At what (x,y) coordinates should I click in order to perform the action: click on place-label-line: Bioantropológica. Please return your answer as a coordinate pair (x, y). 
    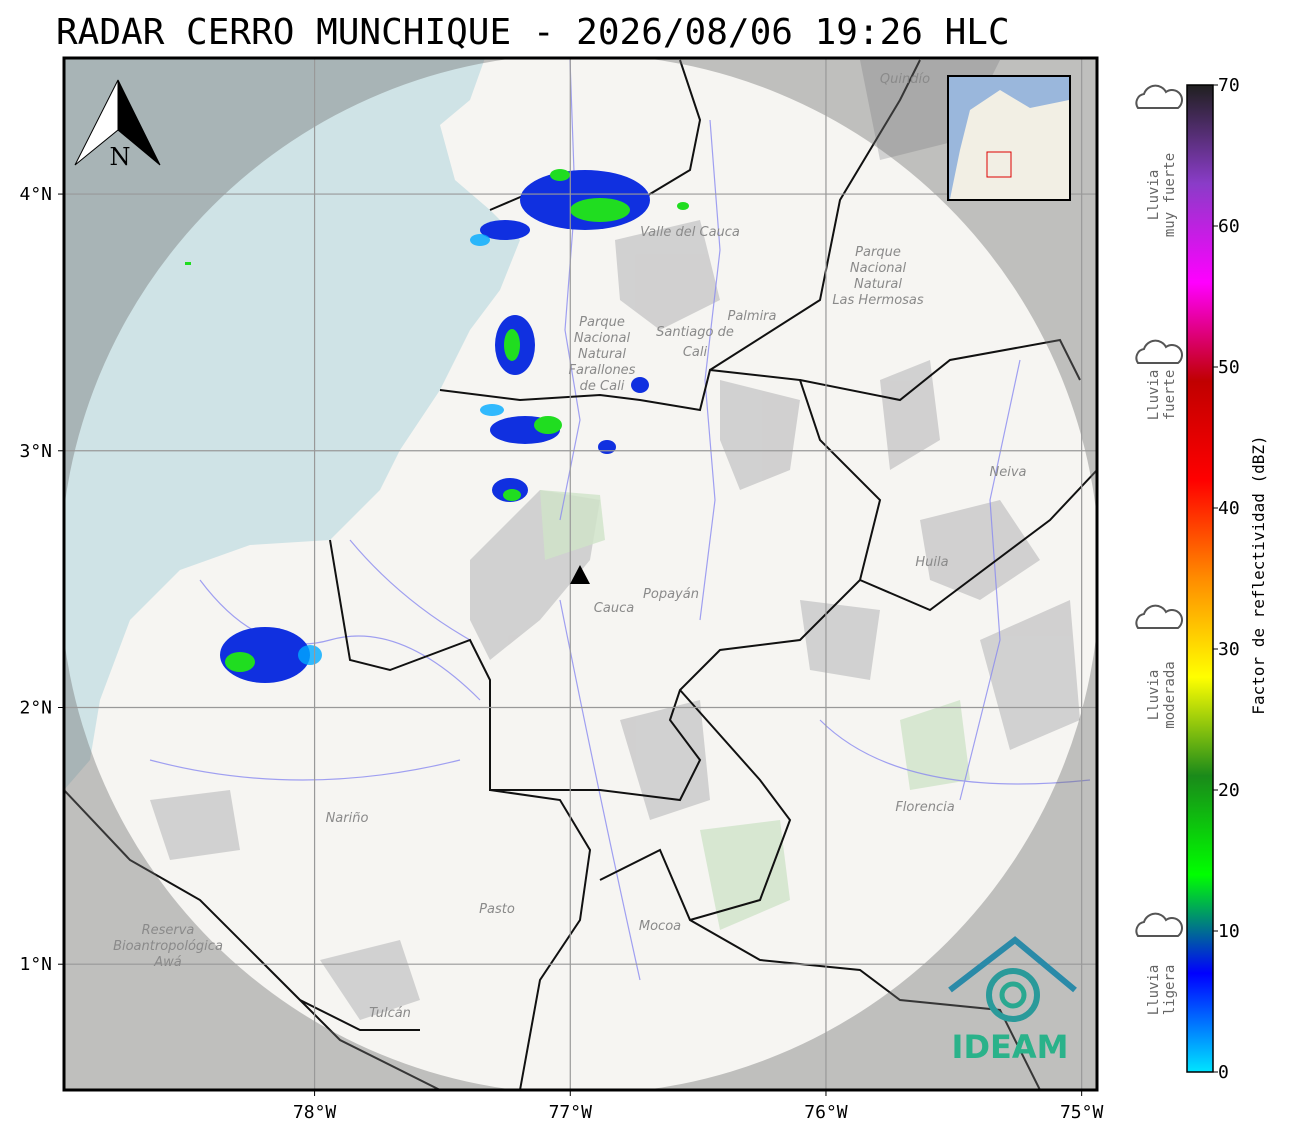
    Looking at the image, I should click on (168, 946).